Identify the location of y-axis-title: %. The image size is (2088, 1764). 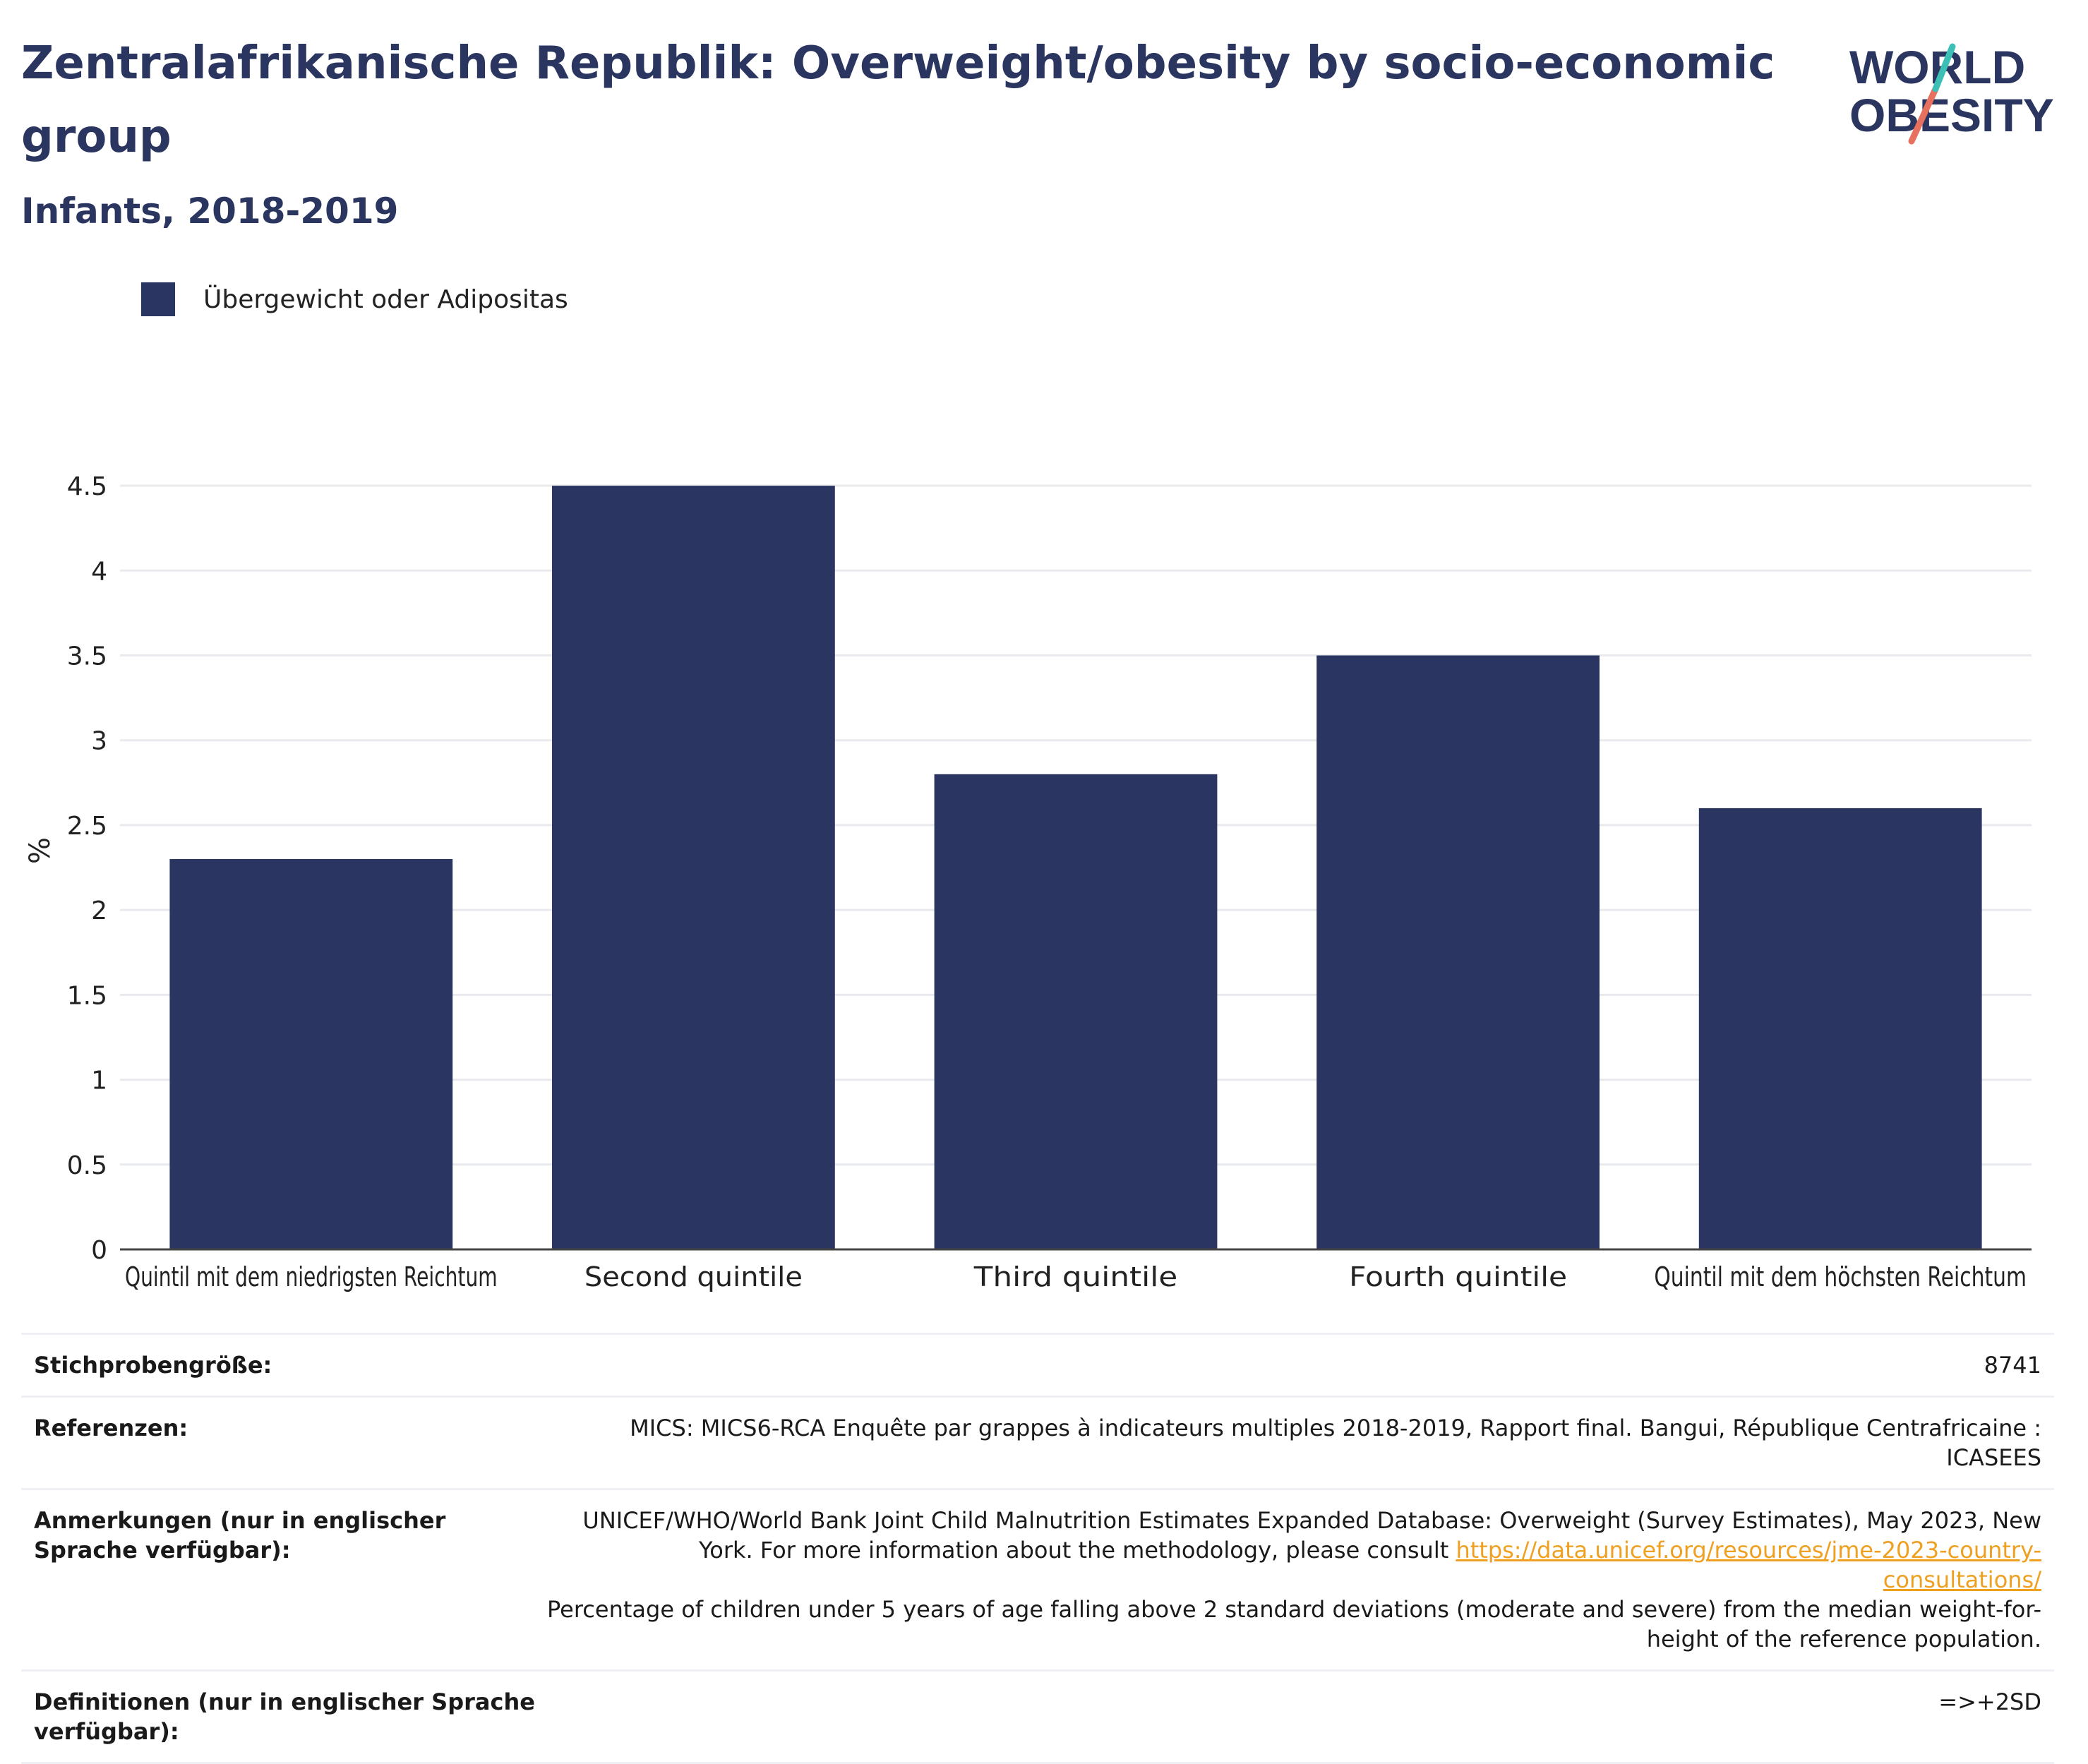
(40, 850).